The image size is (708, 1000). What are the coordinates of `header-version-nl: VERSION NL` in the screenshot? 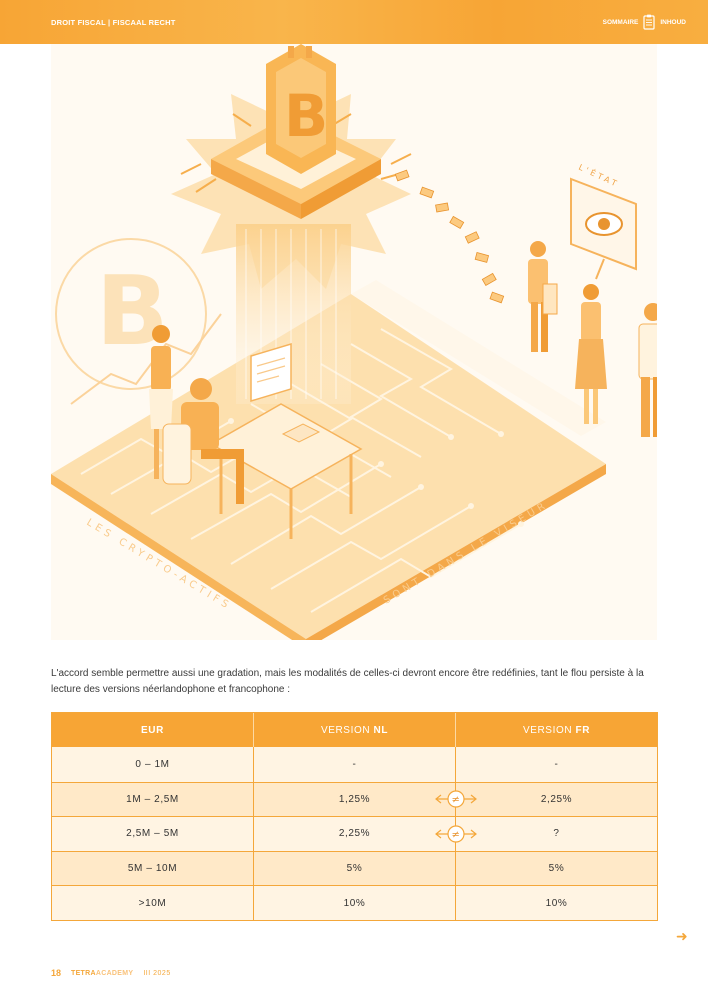 It's located at (354, 730).